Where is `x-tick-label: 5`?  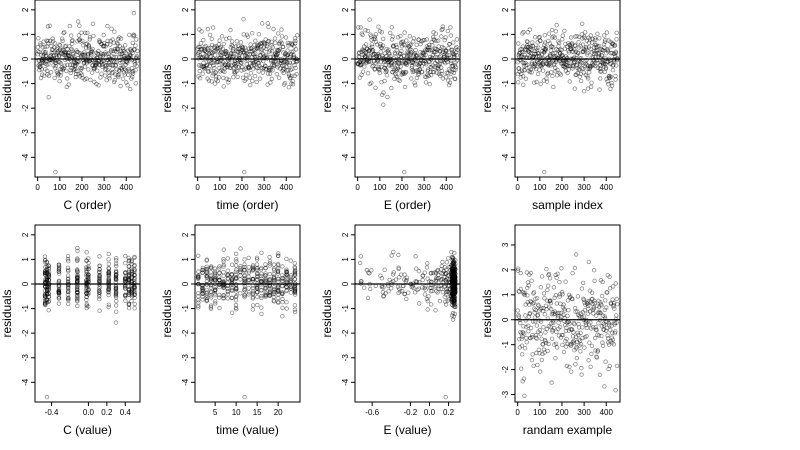
x-tick-label: 5 is located at coordinates (215, 412).